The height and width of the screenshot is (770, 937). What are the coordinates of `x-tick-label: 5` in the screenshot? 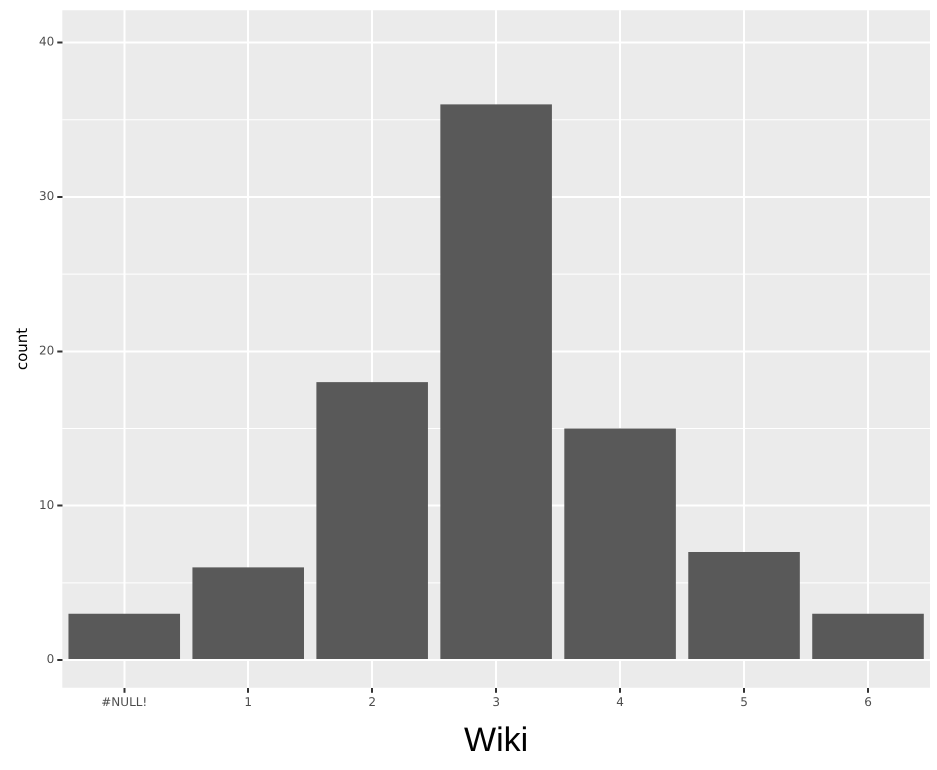 It's located at (744, 702).